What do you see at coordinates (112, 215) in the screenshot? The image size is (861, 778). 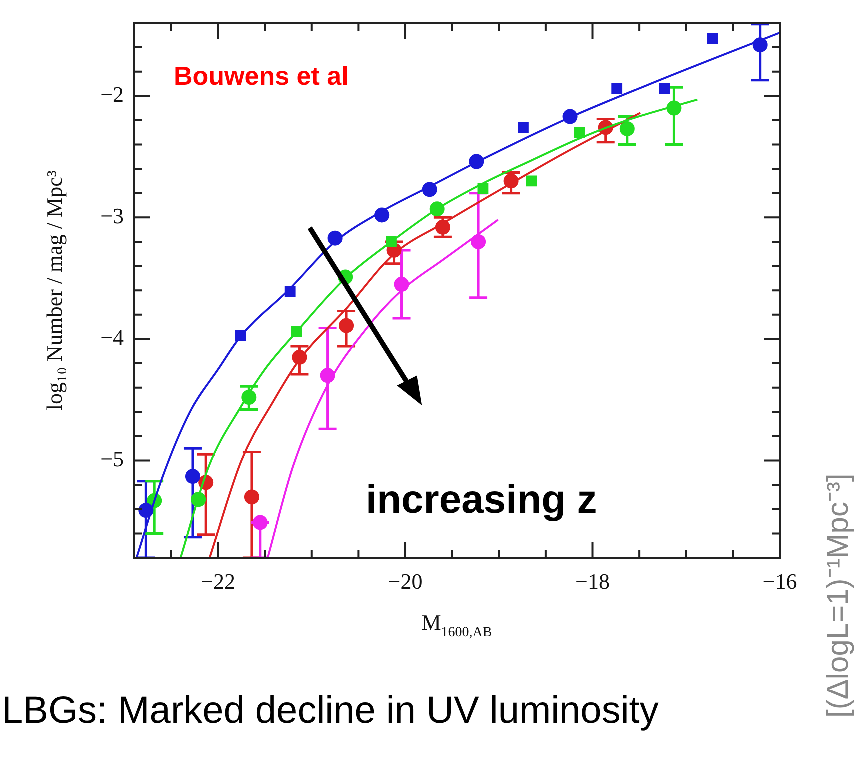 I see `y-tick-label: −3` at bounding box center [112, 215].